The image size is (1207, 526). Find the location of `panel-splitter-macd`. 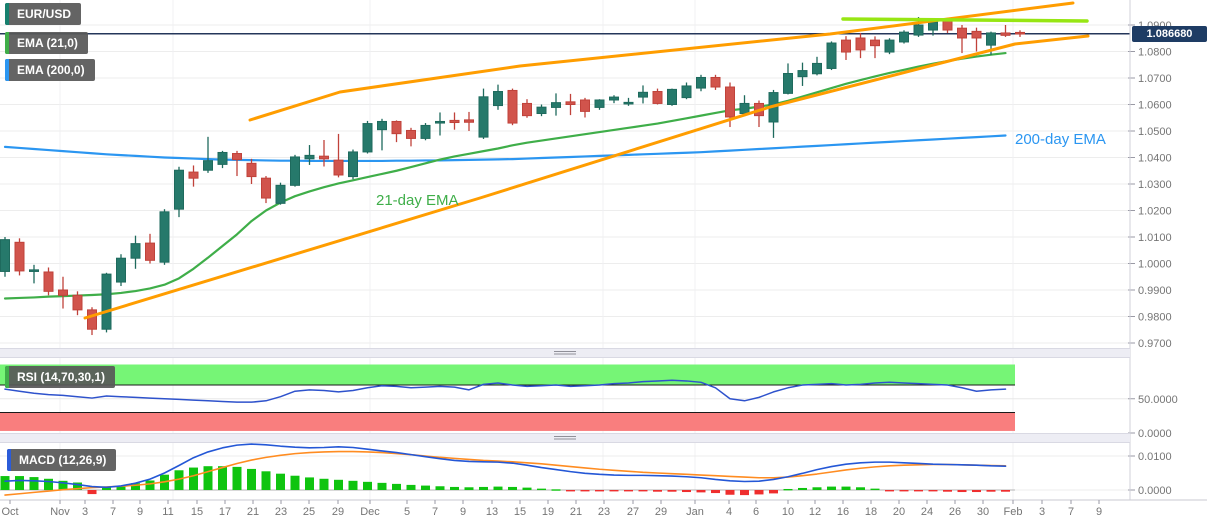

panel-splitter-macd is located at coordinates (565, 438).